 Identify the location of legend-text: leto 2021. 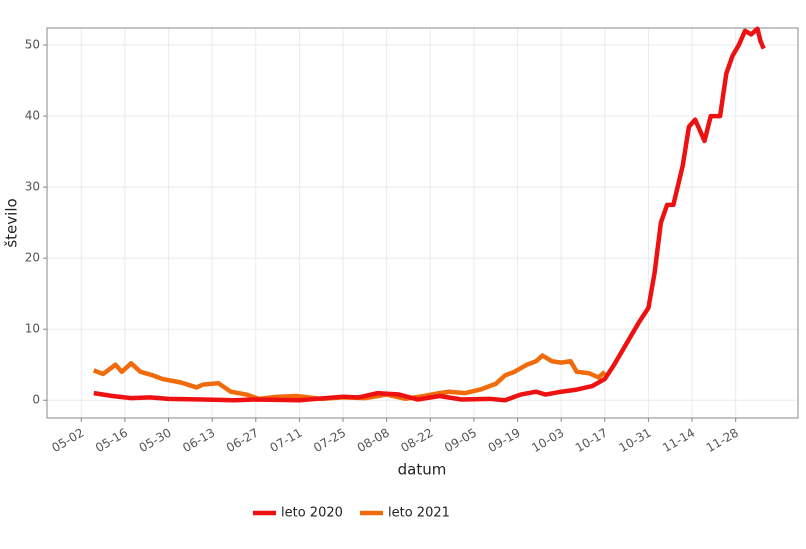
(419, 513).